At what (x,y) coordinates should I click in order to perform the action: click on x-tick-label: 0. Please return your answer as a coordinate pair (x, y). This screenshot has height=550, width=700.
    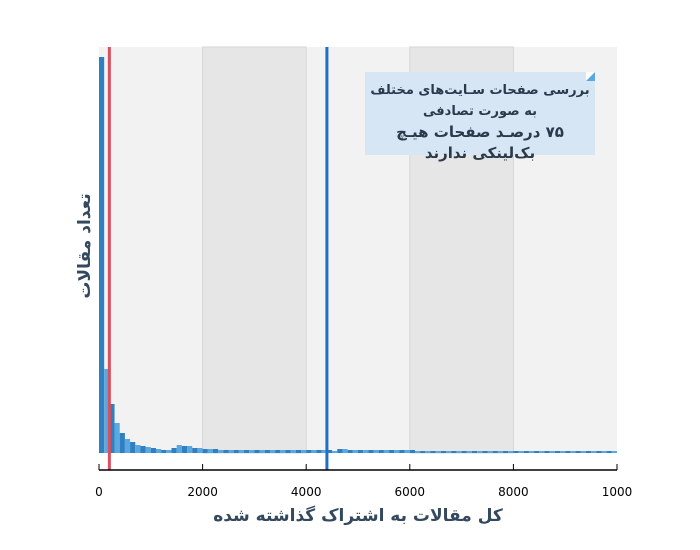
    Looking at the image, I should click on (99, 492).